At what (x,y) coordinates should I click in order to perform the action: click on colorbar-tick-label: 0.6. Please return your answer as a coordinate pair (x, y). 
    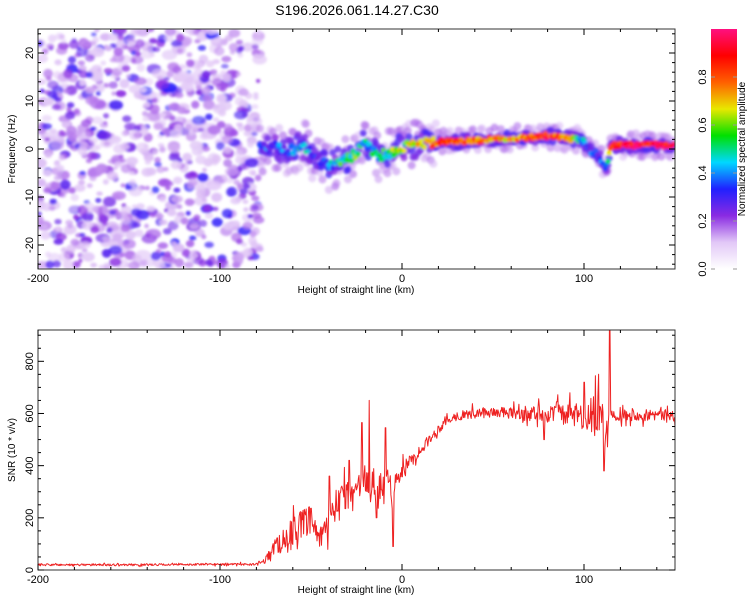
    Looking at the image, I should click on (703, 124).